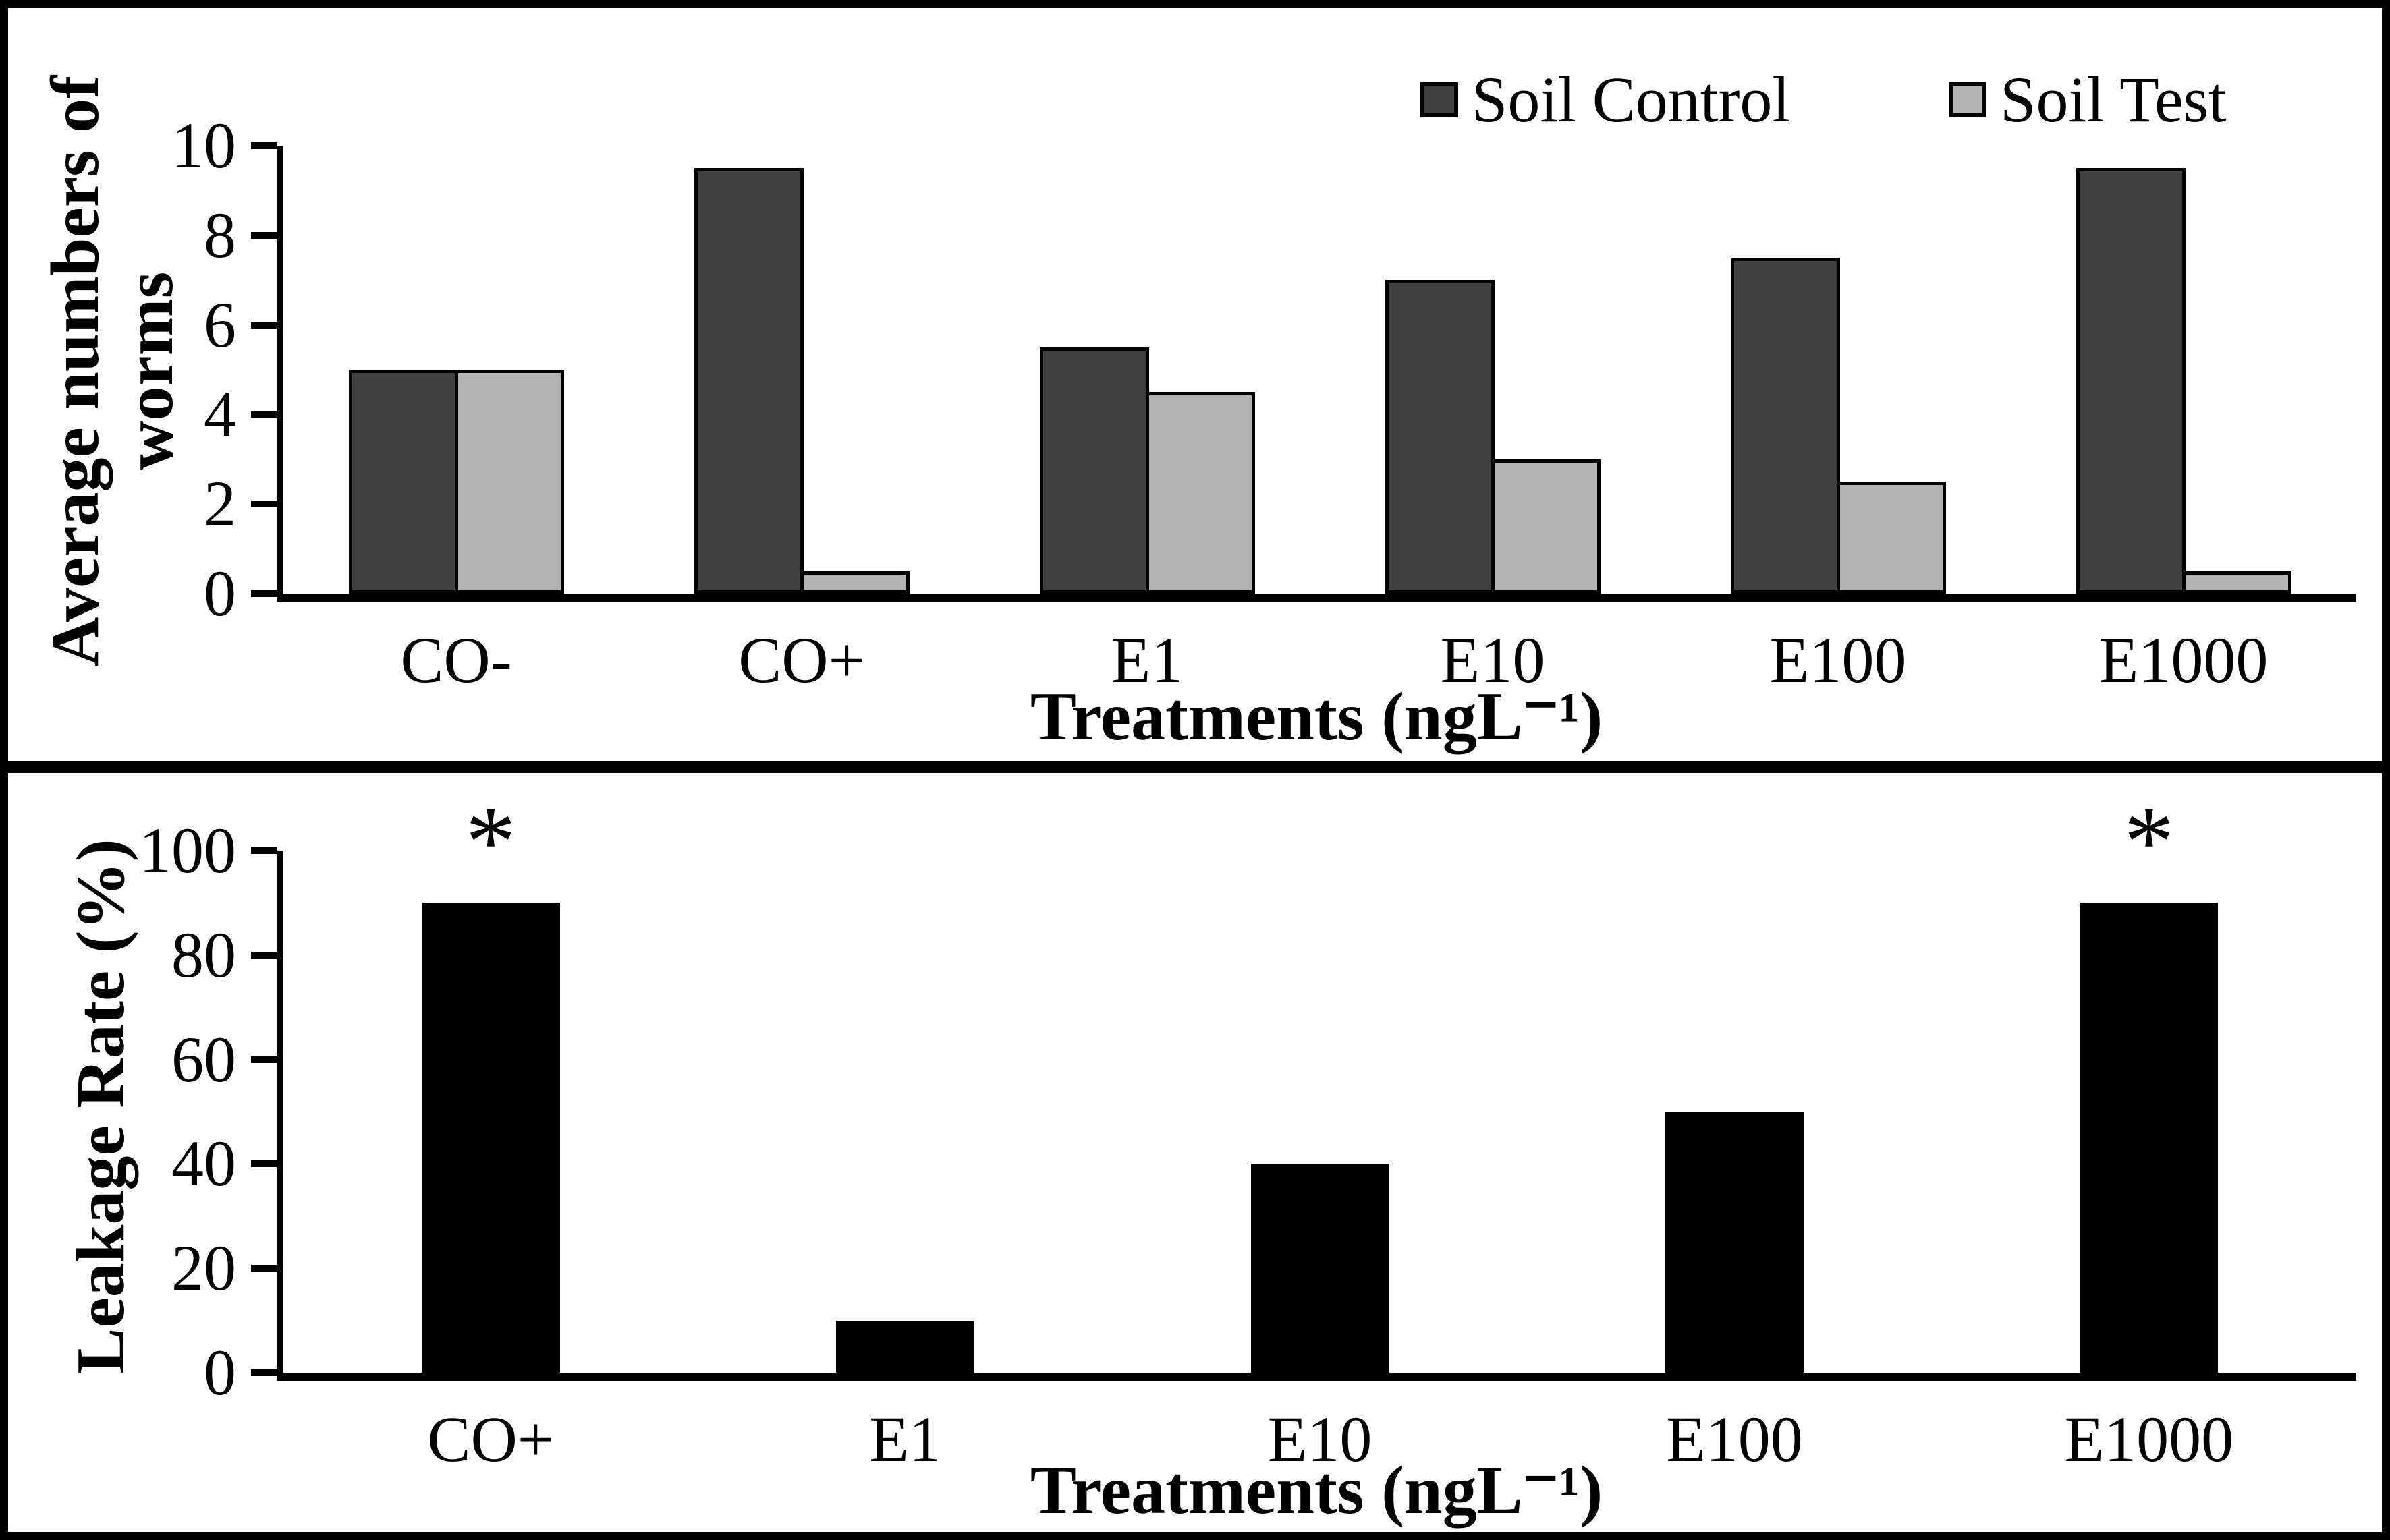 The image size is (2390, 1540). I want to click on legend-item-soil-test: Soil Test, so click(2088, 100).